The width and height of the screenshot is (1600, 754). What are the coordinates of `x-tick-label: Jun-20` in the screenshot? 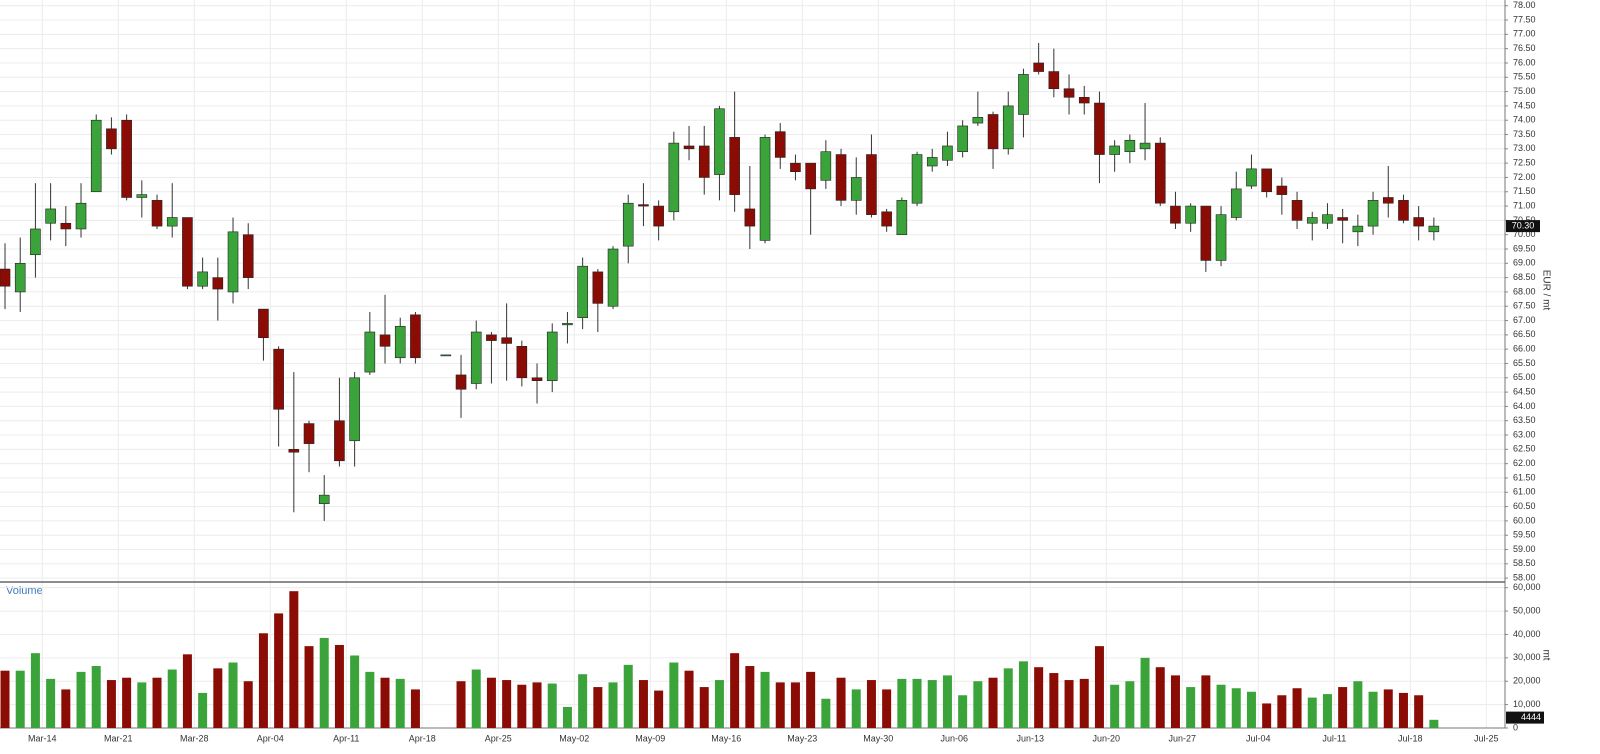 It's located at (1107, 738).